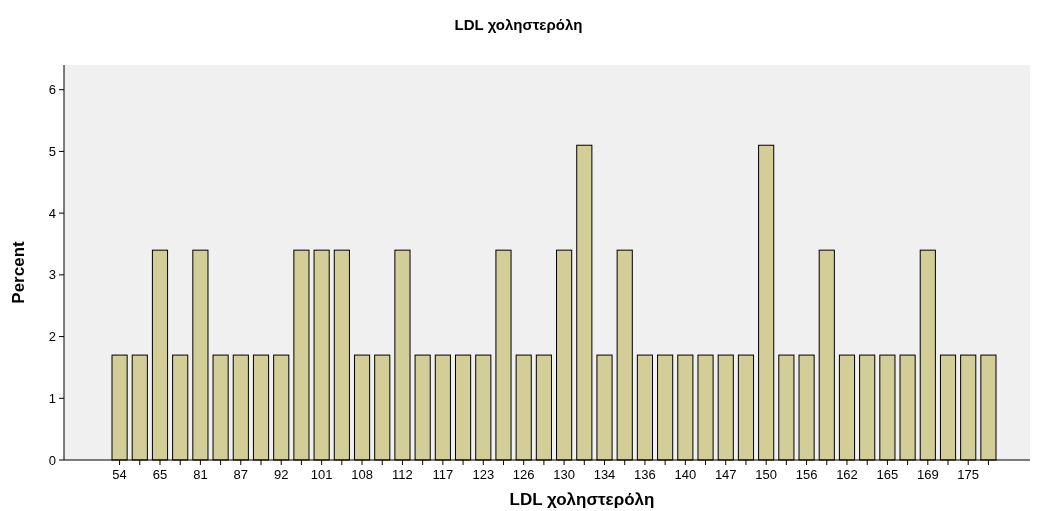 The image size is (1037, 511). Describe the element at coordinates (362, 474) in the screenshot. I see `x-tick-label: 108` at that location.